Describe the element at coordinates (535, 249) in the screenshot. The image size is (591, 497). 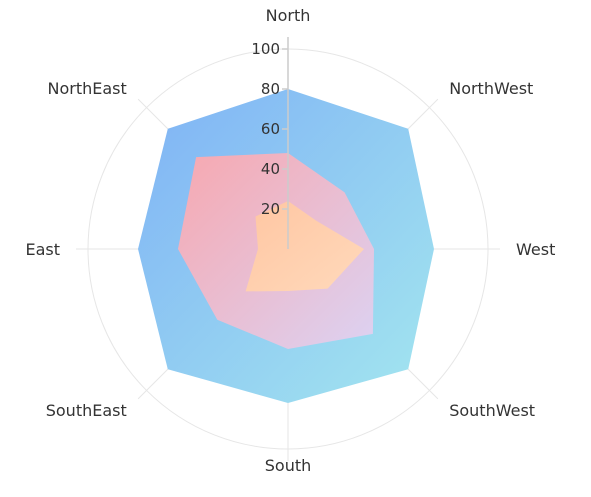
I see `category-label-west: West` at that location.